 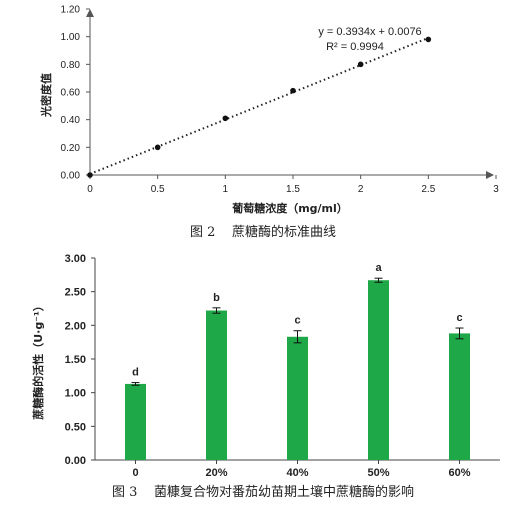 What do you see at coordinates (71, 93) in the screenshot?
I see `y-tick-label: 0.60` at bounding box center [71, 93].